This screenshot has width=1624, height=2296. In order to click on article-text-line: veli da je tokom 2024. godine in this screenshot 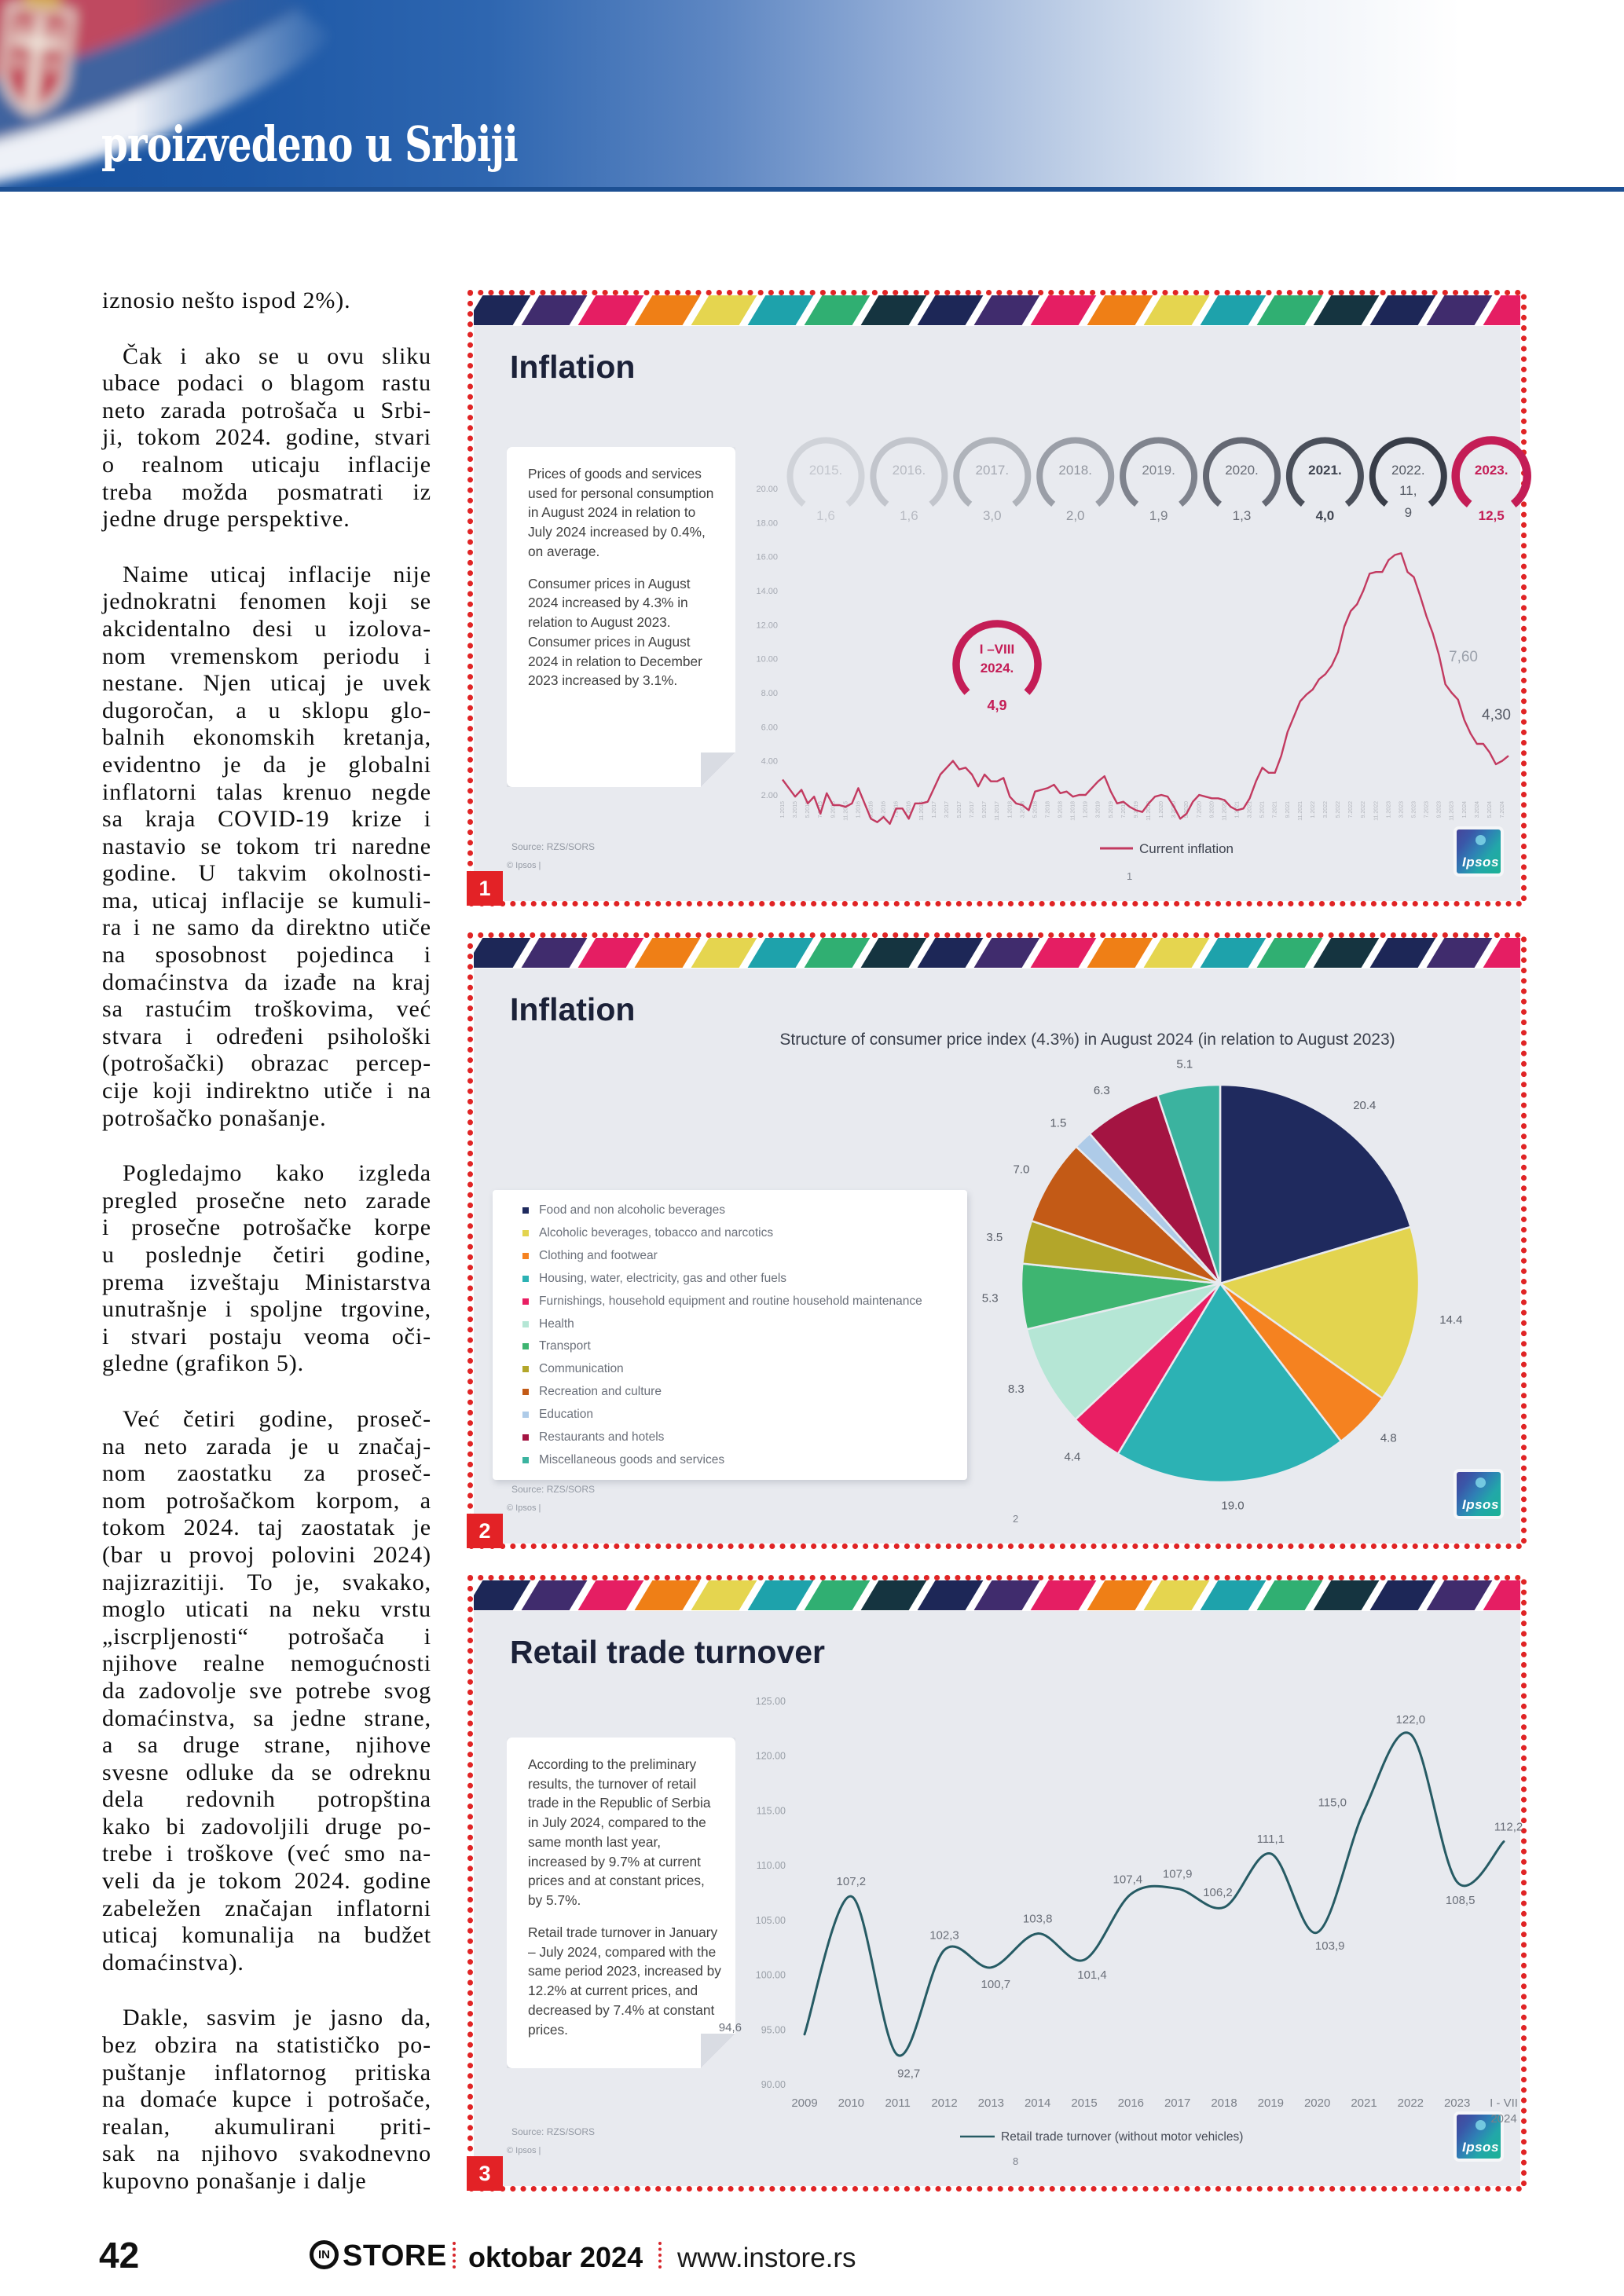, I will do `click(266, 1881)`.